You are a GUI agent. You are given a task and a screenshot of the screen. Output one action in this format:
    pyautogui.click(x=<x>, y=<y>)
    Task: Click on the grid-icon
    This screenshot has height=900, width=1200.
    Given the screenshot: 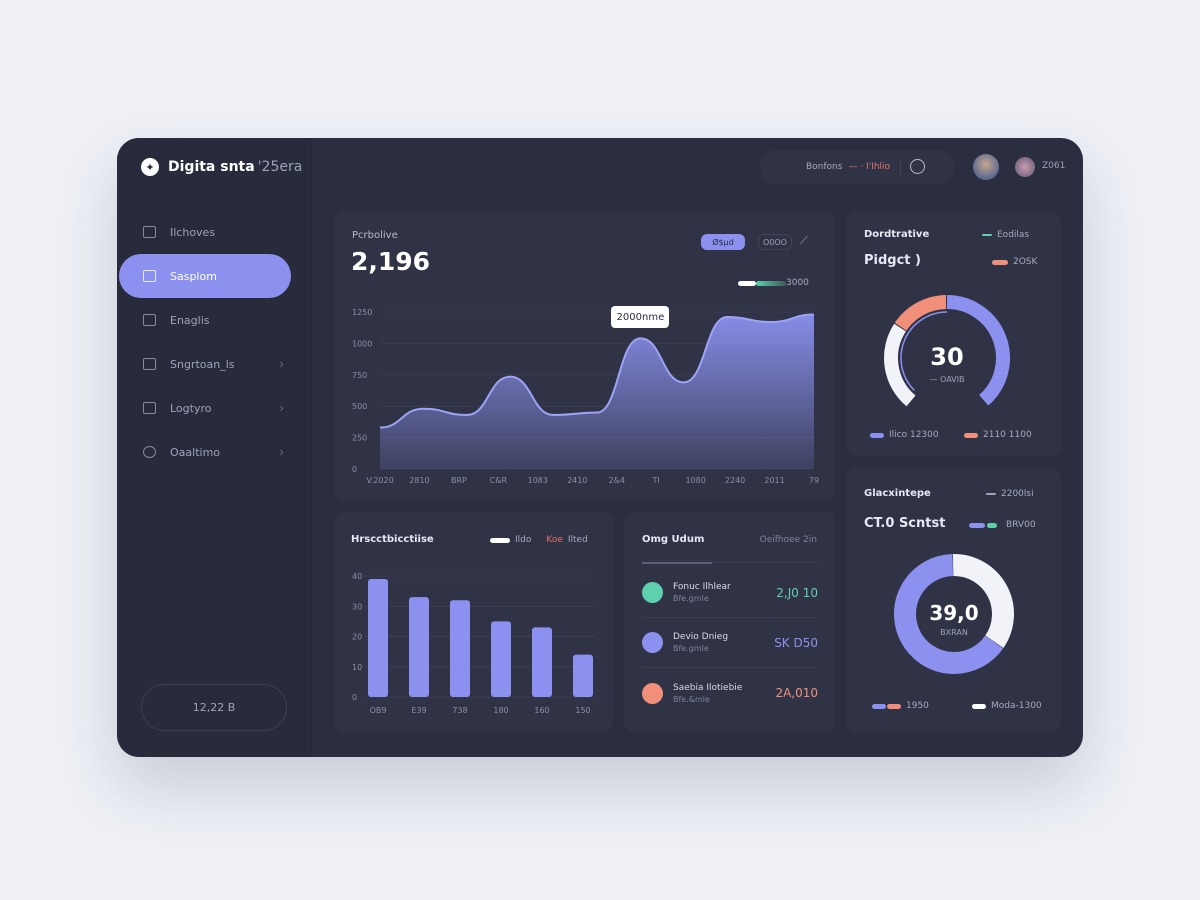 What is the action you would take?
    pyautogui.click(x=149, y=276)
    